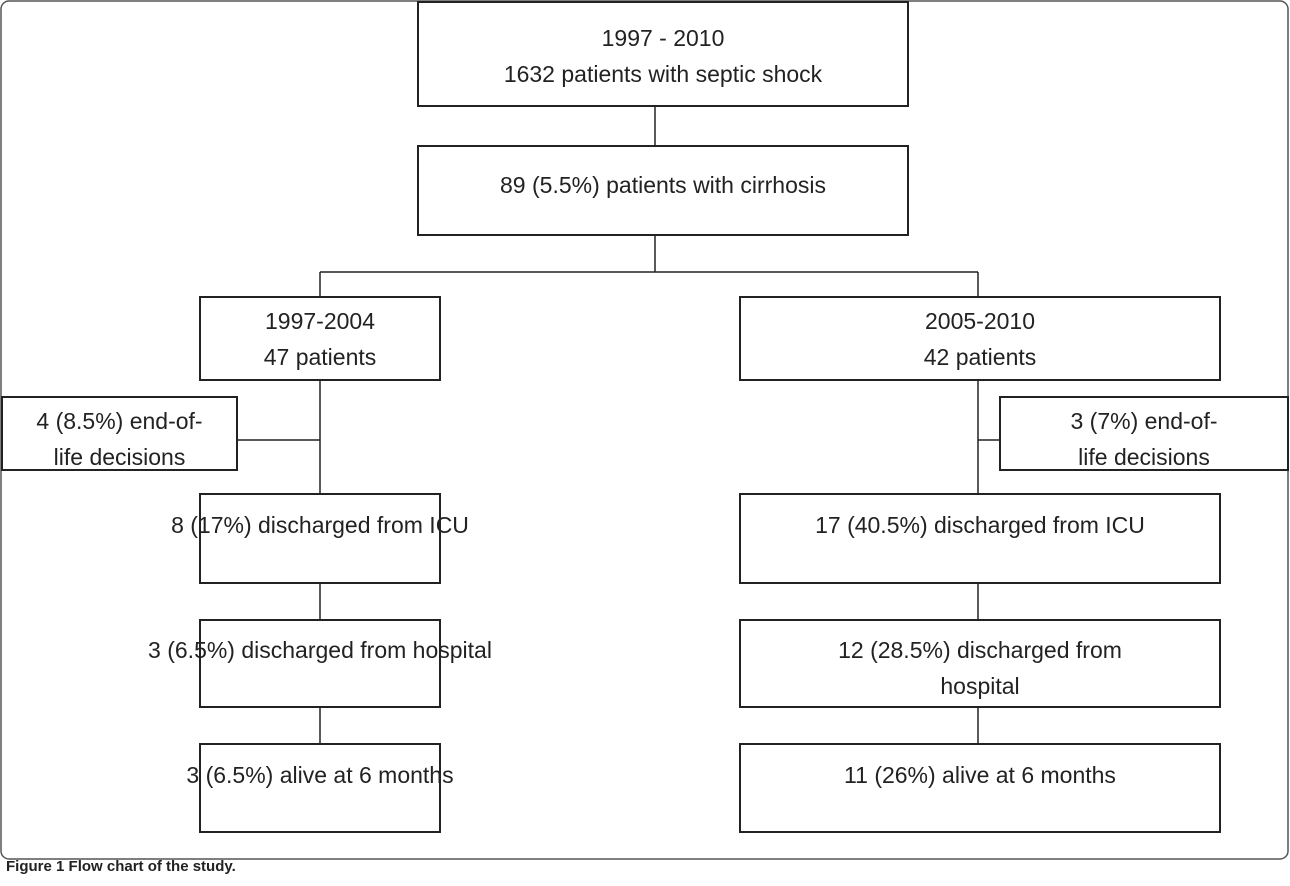 Image resolution: width=1290 pixels, height=886 pixels. Describe the element at coordinates (979, 686) in the screenshot. I see `node-label: hospital` at that location.